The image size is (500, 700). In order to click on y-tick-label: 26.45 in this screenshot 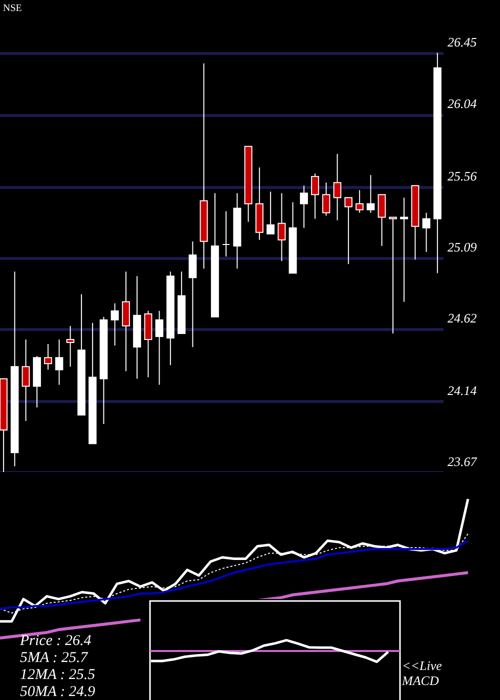, I will do `click(463, 42)`.